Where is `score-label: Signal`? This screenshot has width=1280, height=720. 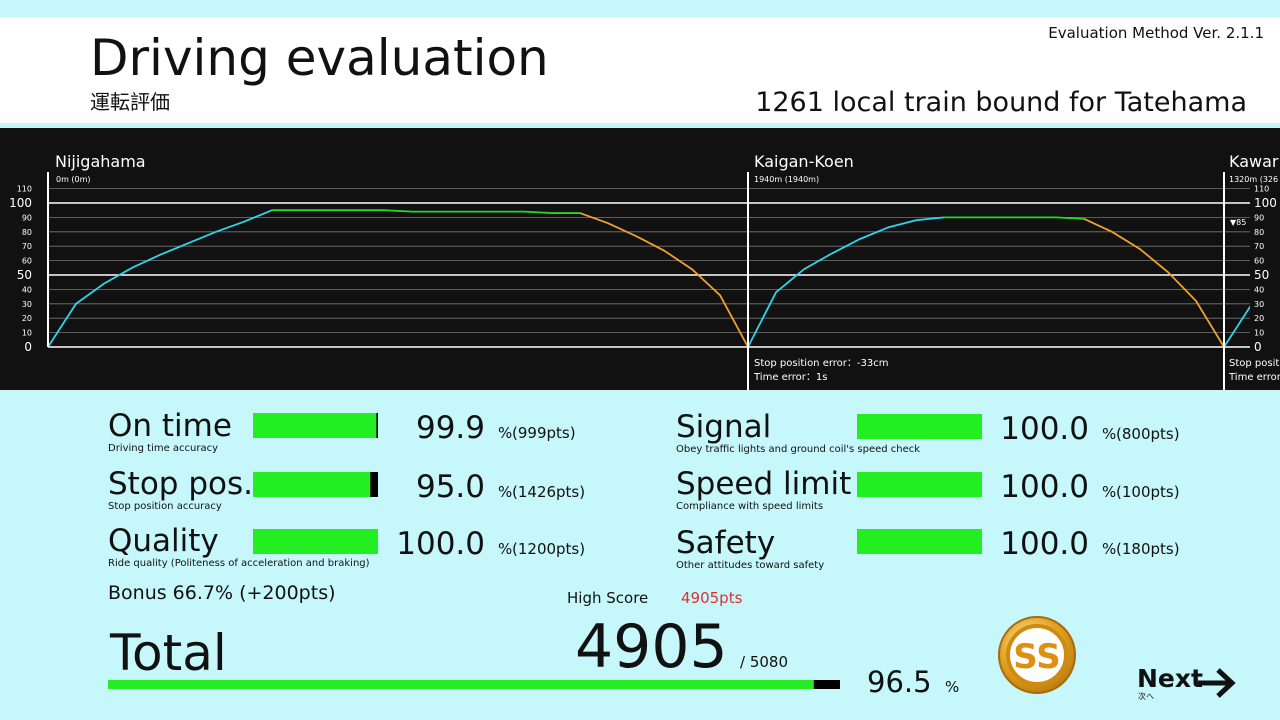
score-label: Signal is located at coordinates (723, 427).